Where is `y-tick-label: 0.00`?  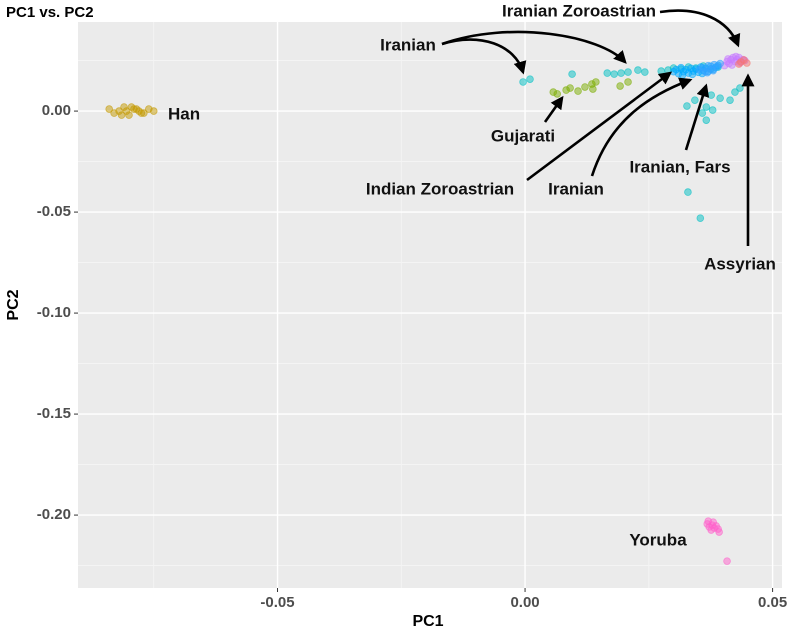
y-tick-label: 0.00 is located at coordinates (56, 110).